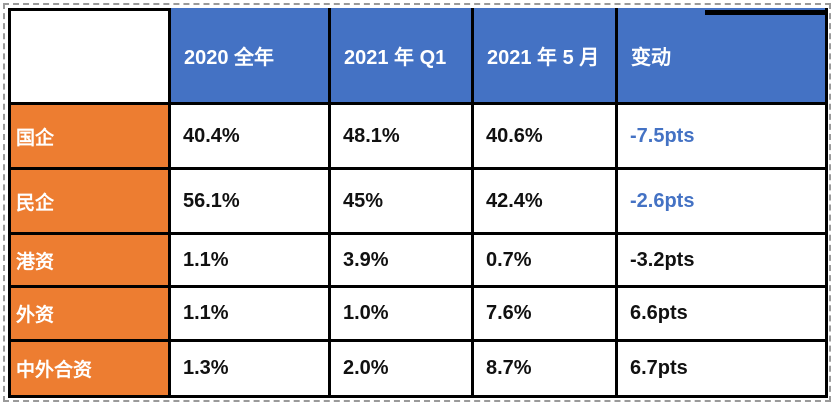 The image size is (836, 408). What do you see at coordinates (89, 202) in the screenshot?
I see `row-label-private: 民企` at bounding box center [89, 202].